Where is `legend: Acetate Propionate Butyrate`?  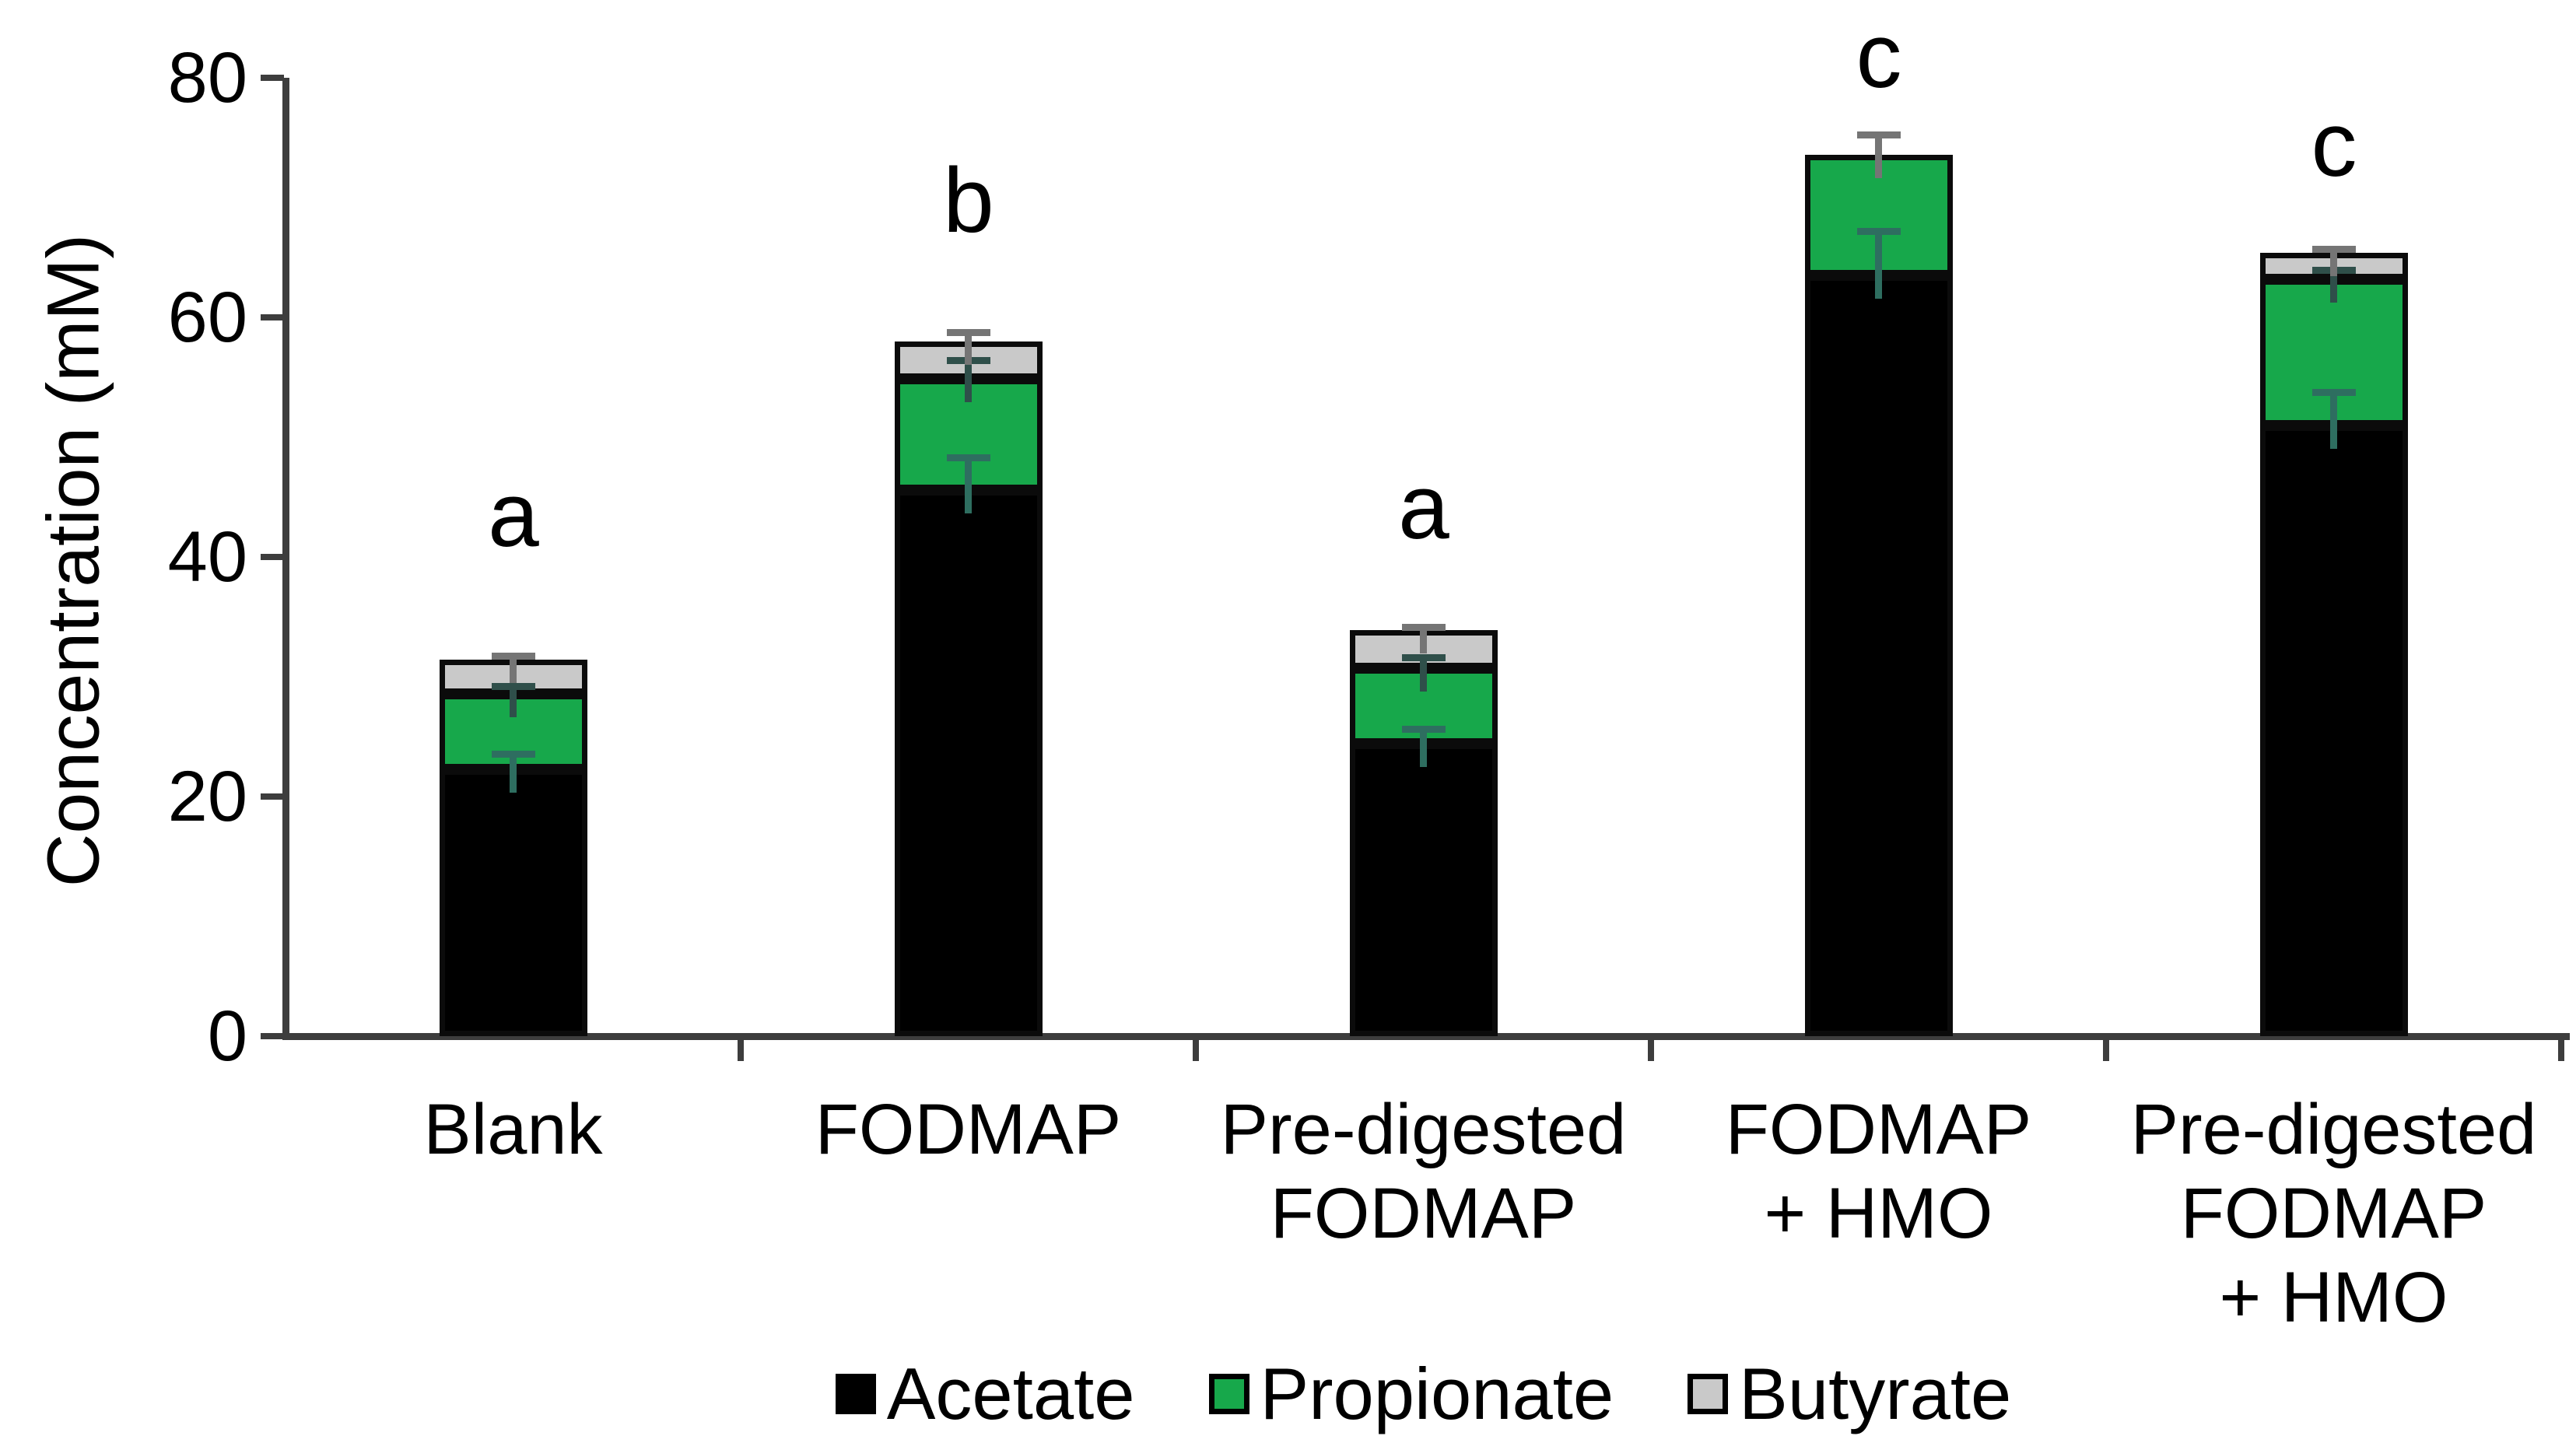
legend: Acetate Propionate Butyrate is located at coordinates (1423, 1394).